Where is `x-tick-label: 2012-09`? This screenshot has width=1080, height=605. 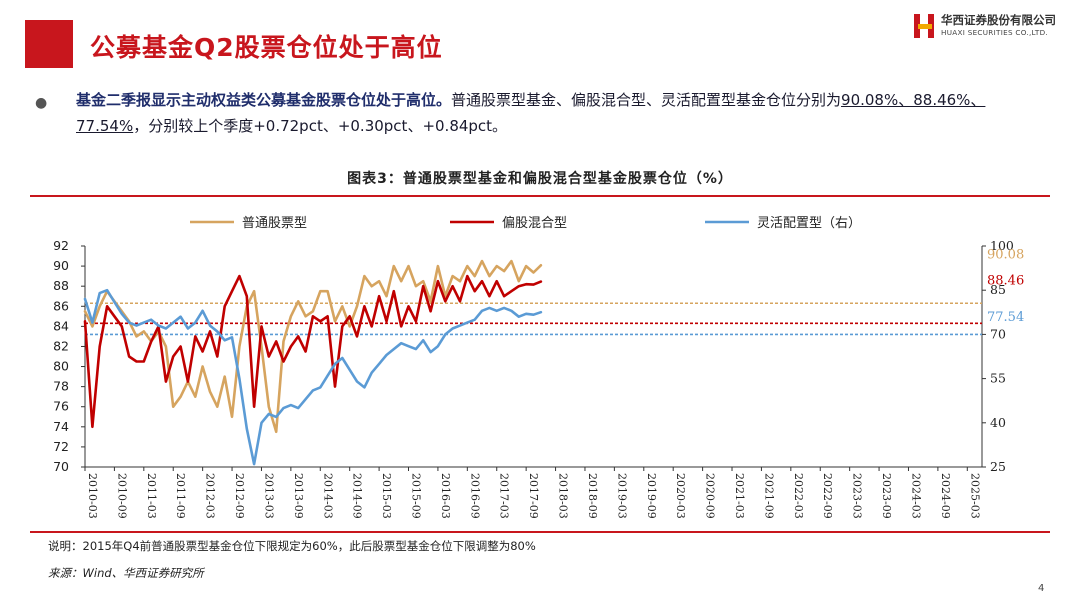
x-tick-label: 2012-09 is located at coordinates (239, 496).